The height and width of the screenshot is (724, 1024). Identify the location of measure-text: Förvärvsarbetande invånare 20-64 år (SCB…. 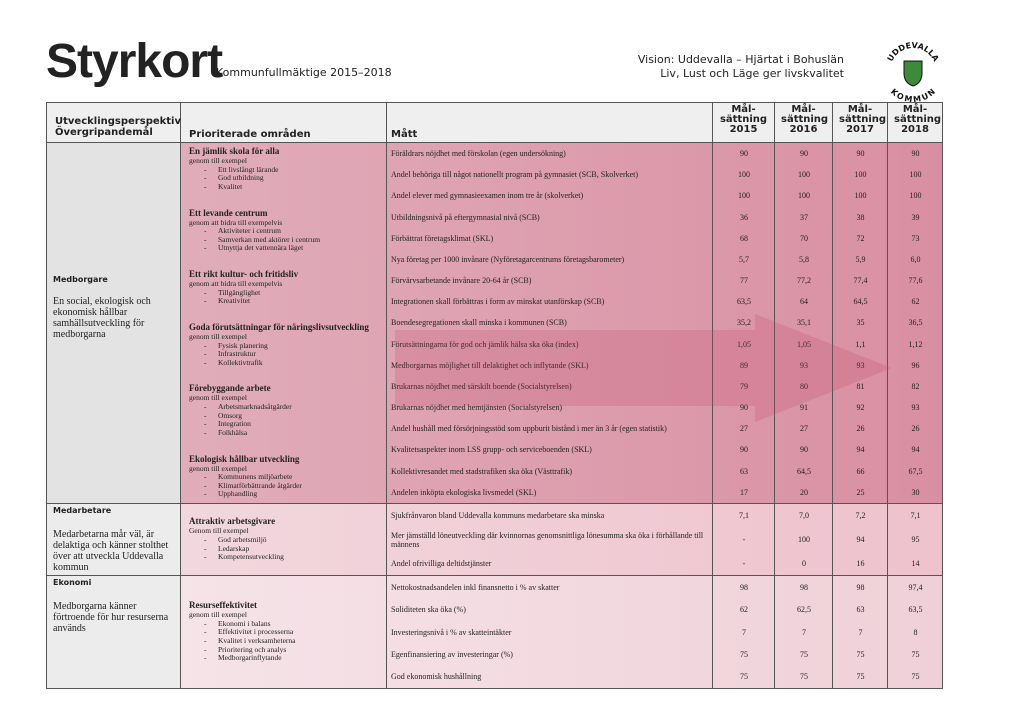
(461, 281).